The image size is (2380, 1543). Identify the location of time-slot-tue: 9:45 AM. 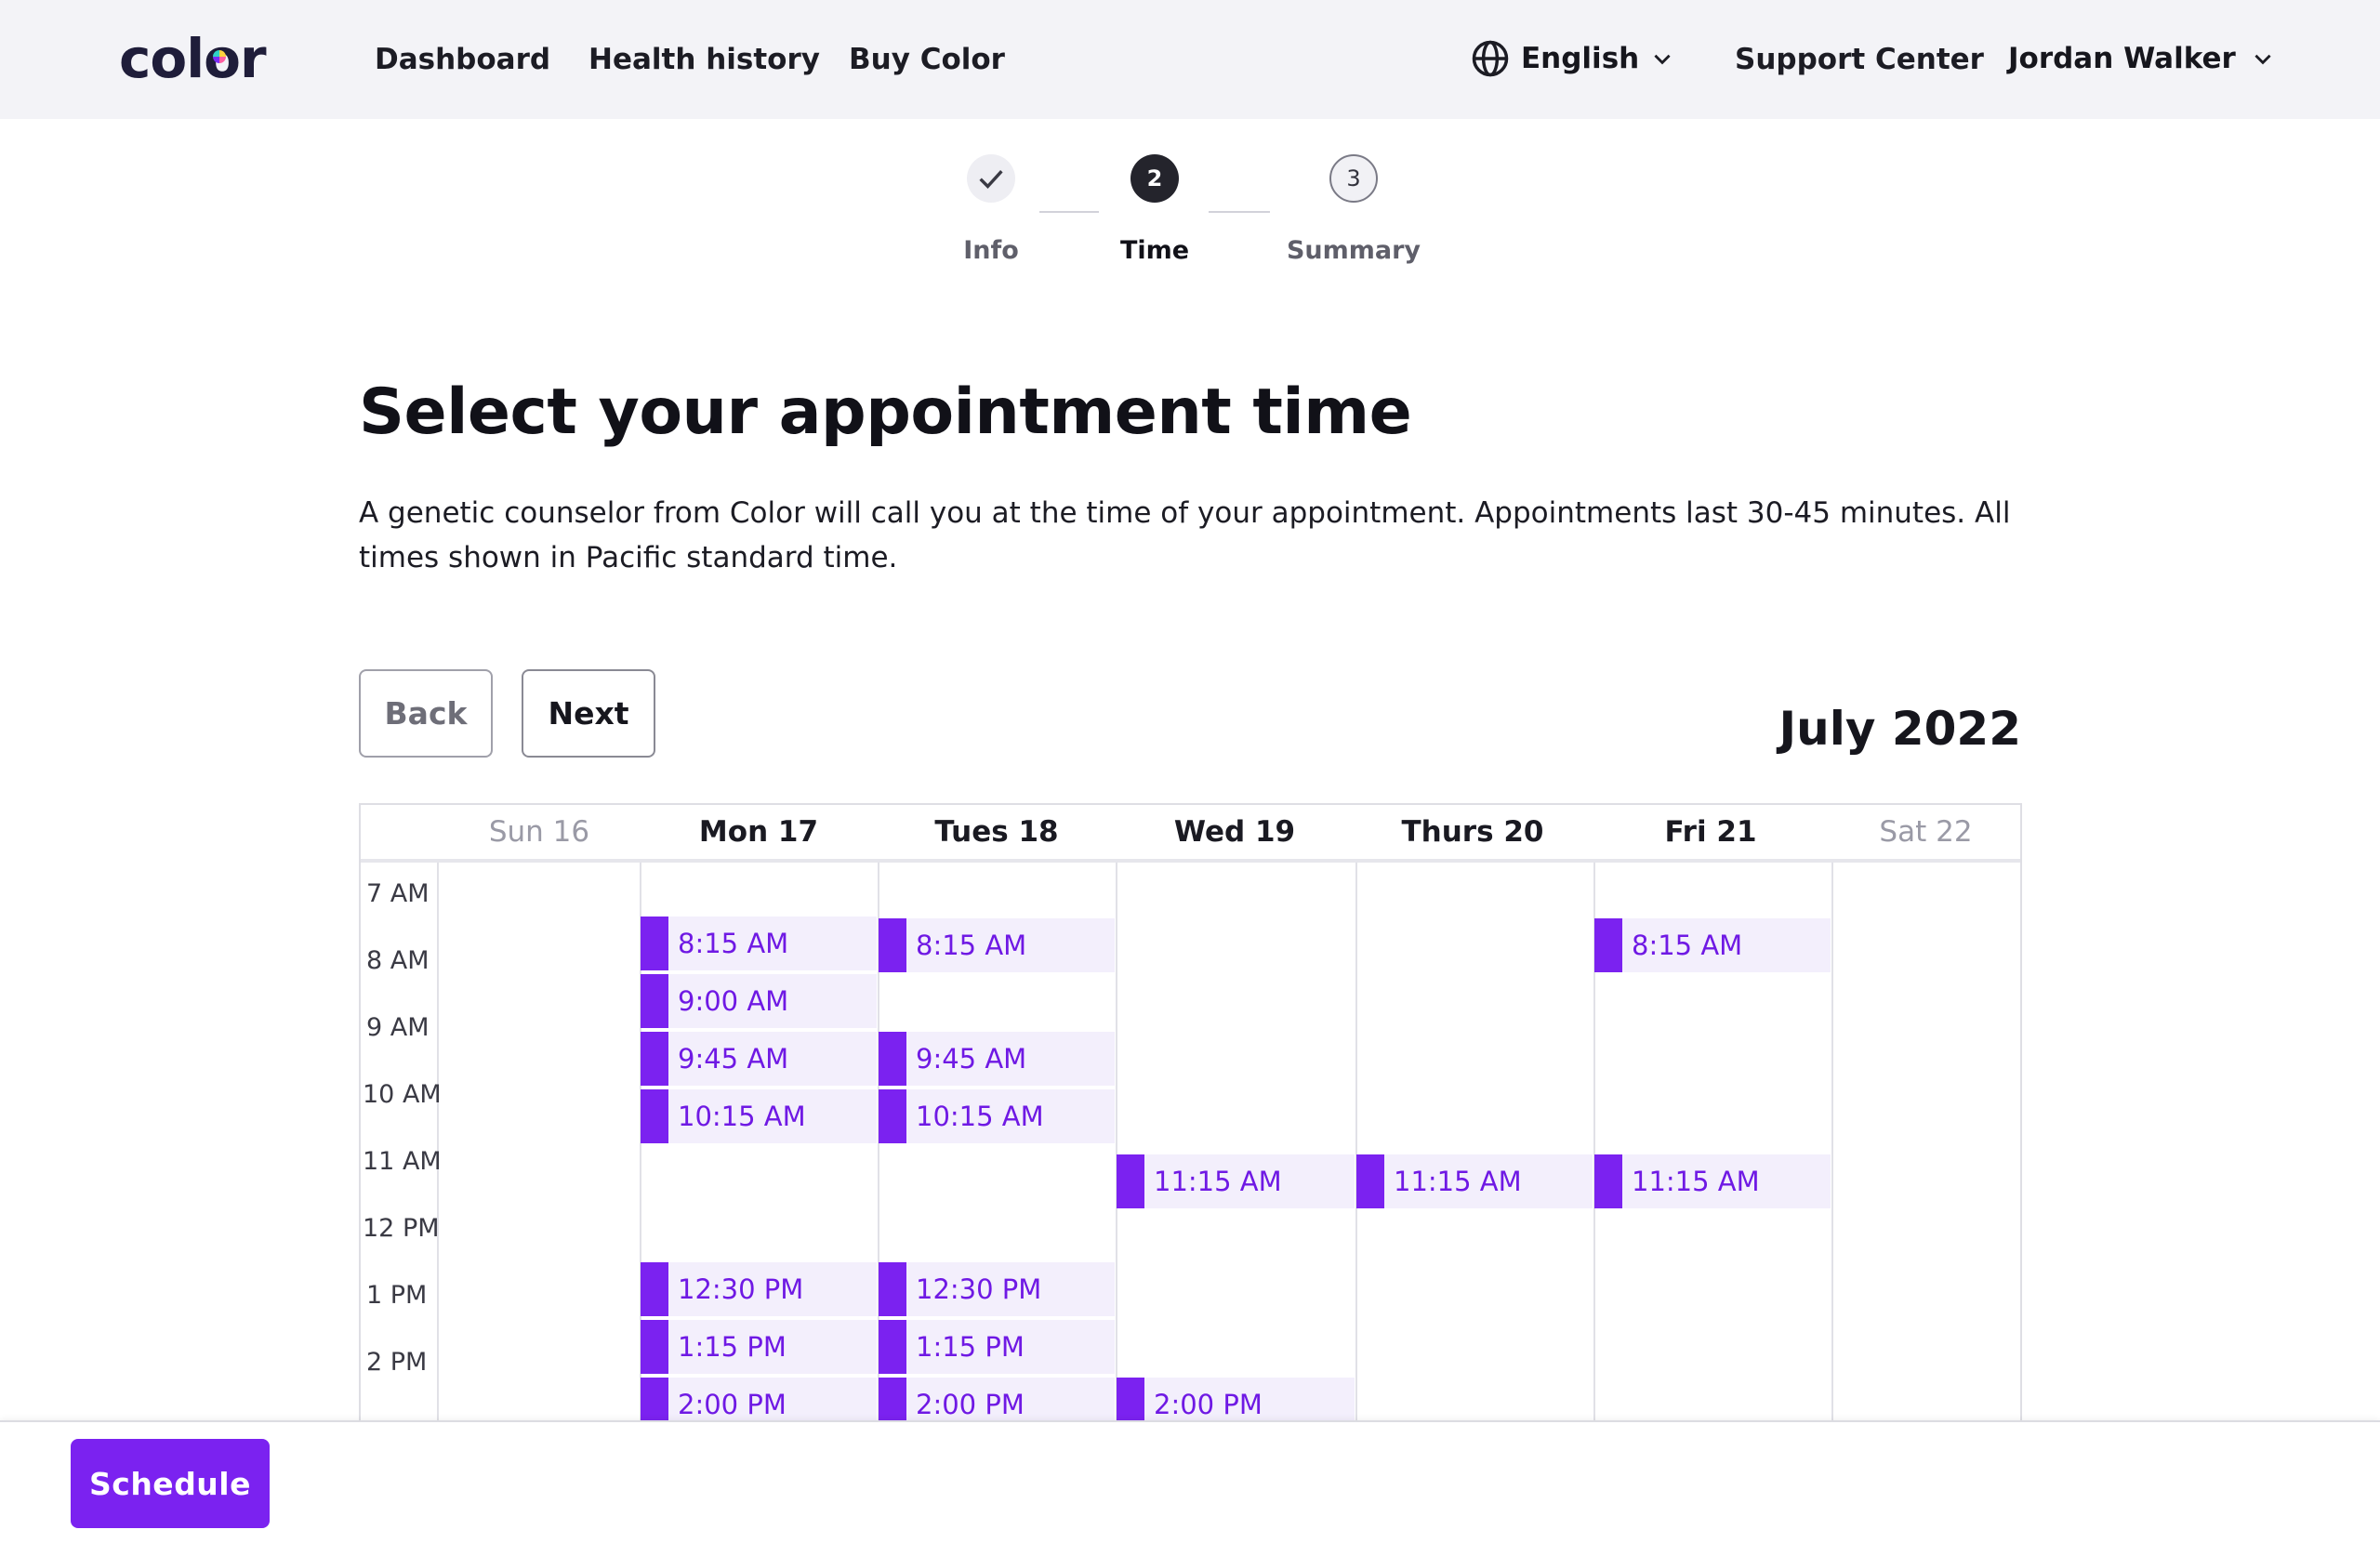
(997, 1059).